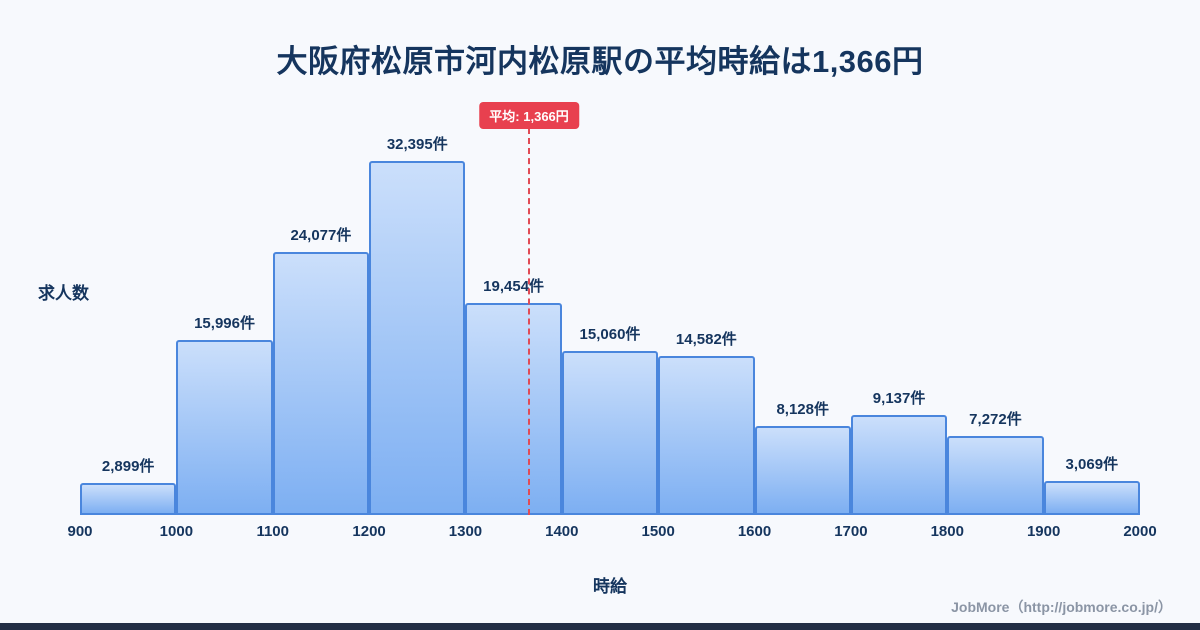 Image resolution: width=1200 pixels, height=630 pixels. Describe the element at coordinates (899, 399) in the screenshot. I see `bar-value-label: 9,137件` at that location.